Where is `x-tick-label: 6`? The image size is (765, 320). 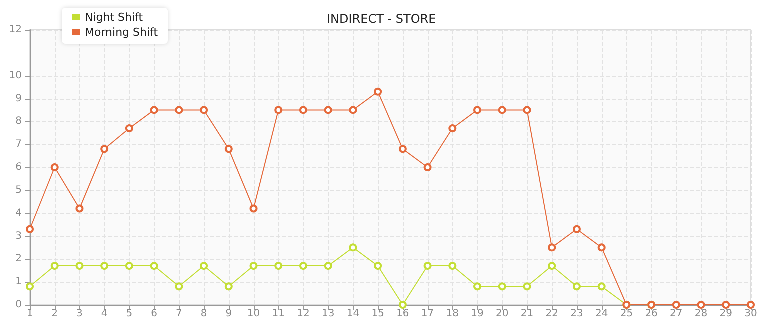 x-tick-label: 6 is located at coordinates (154, 314).